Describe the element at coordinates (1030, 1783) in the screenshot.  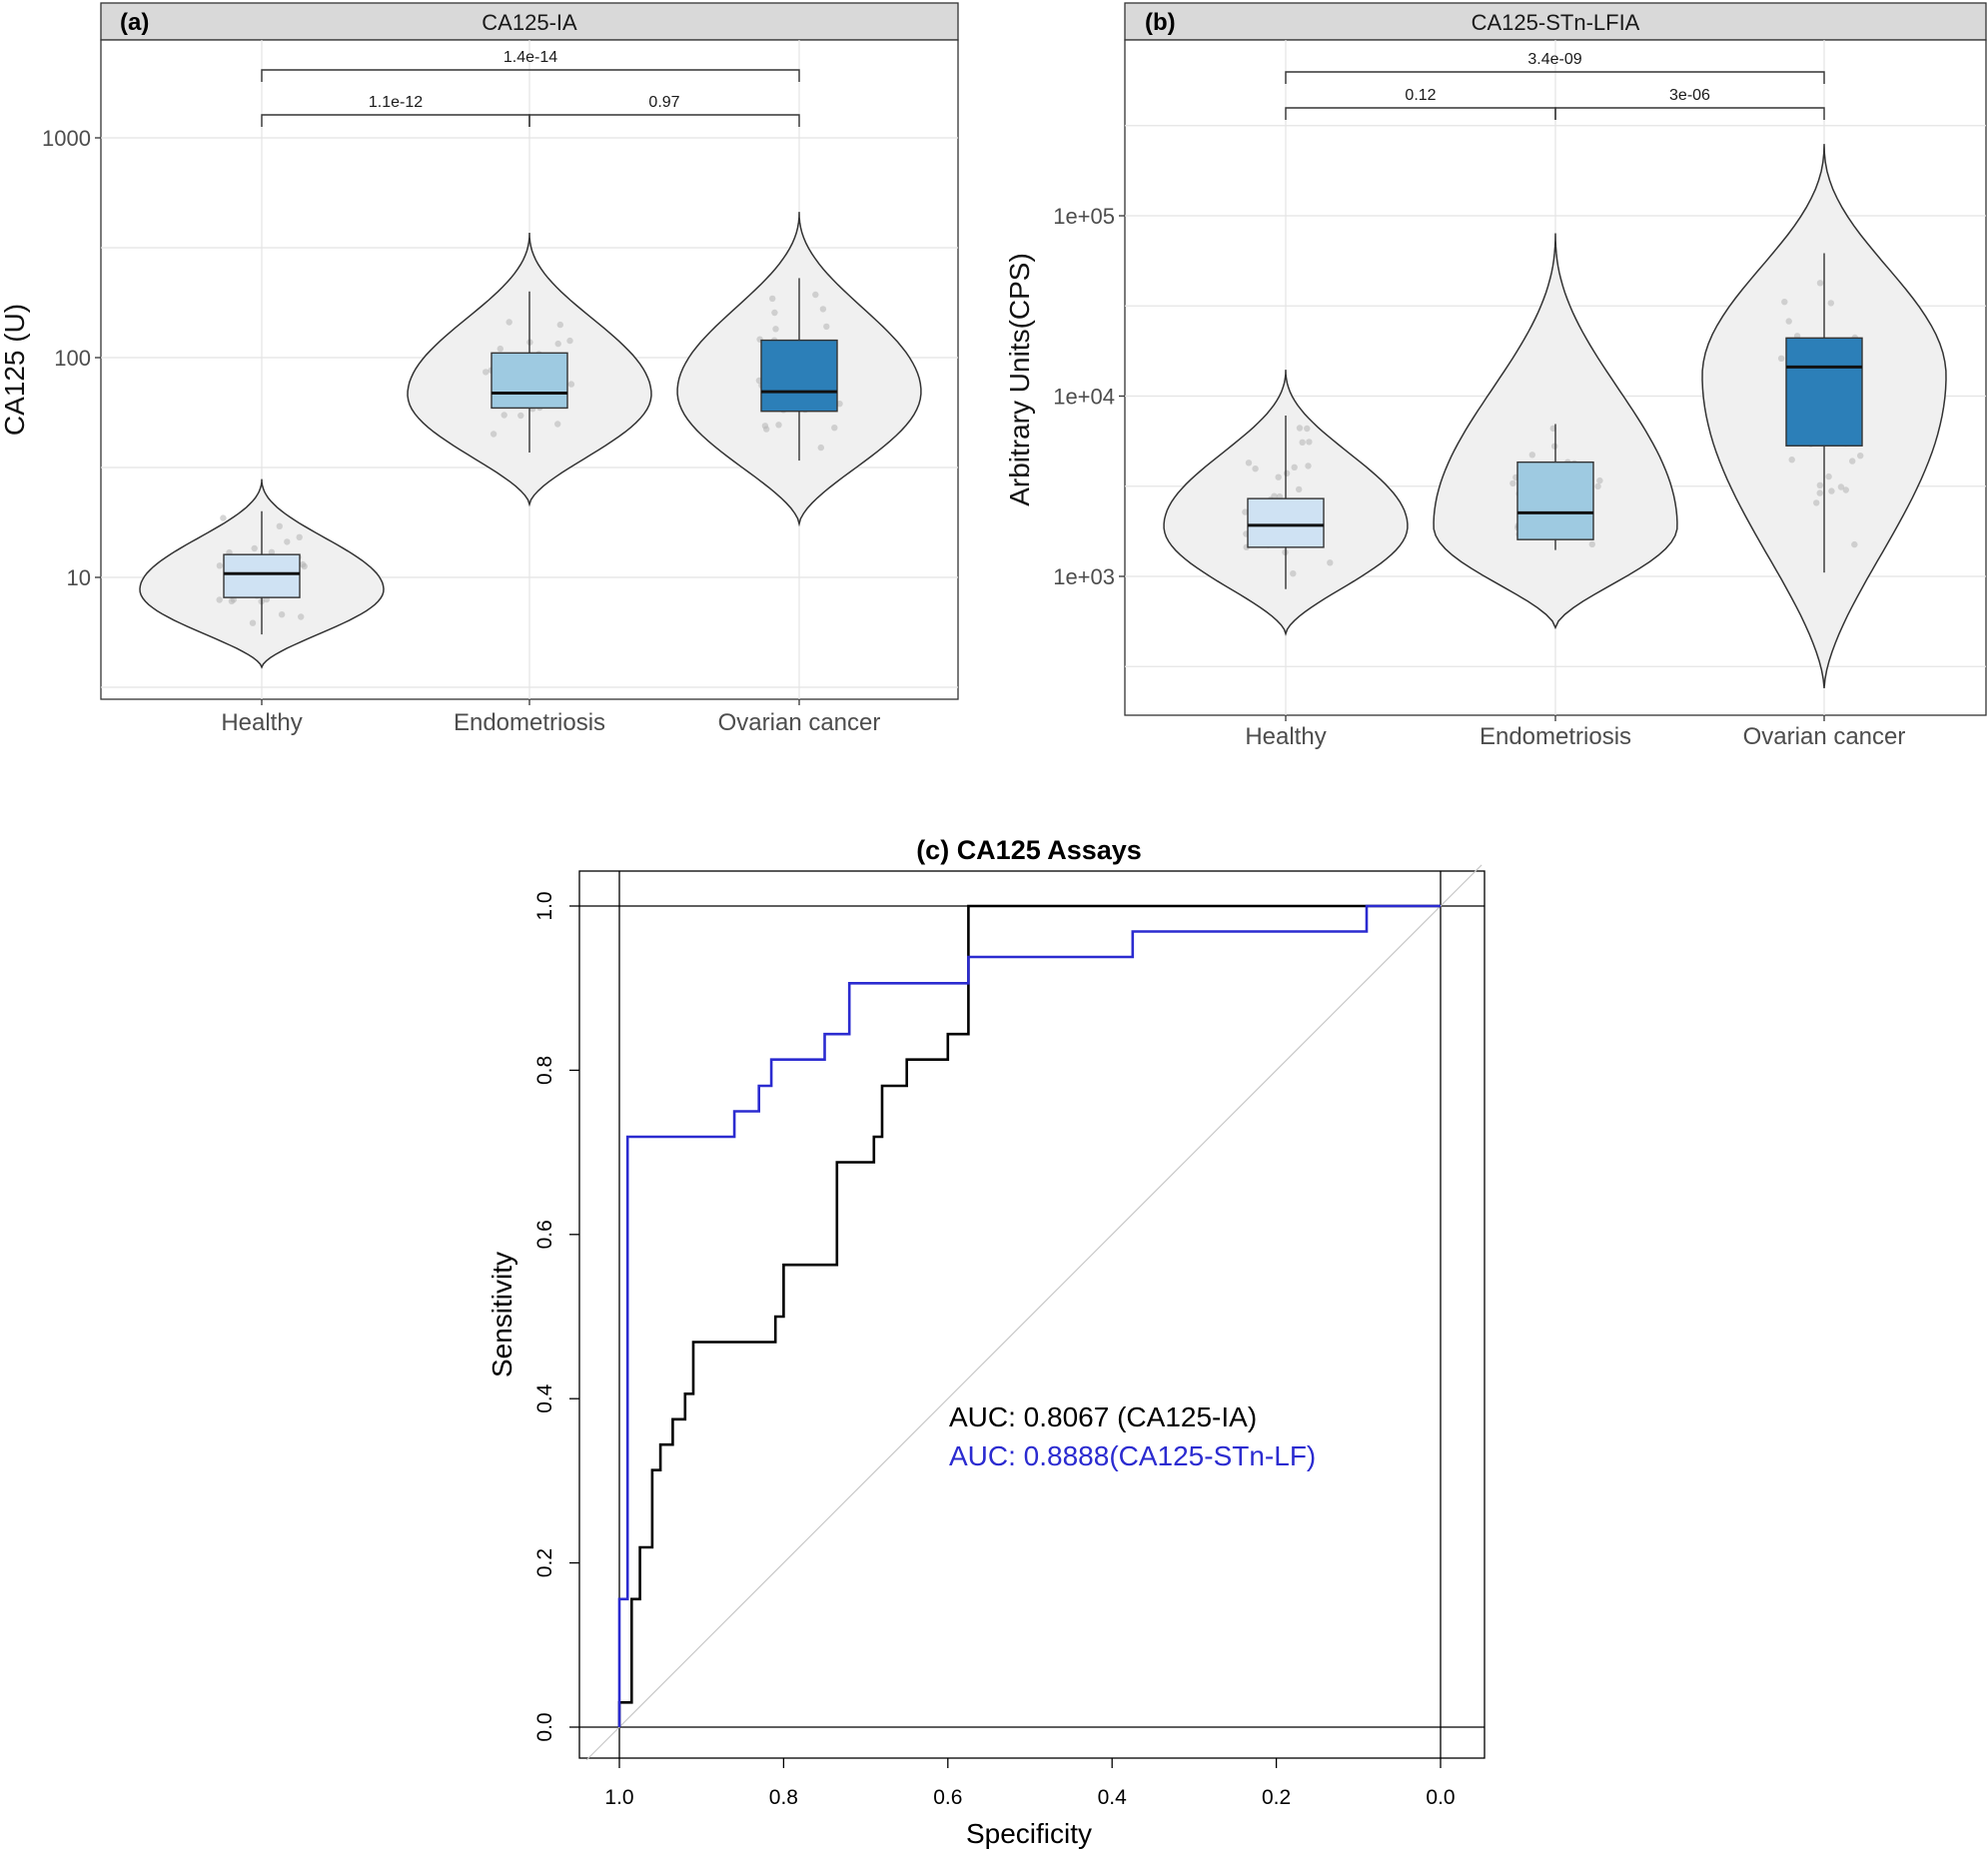
I see `panel-c-x-ticks: 1.0 0.8 0.6 0.4 0.2 0.0` at that location.